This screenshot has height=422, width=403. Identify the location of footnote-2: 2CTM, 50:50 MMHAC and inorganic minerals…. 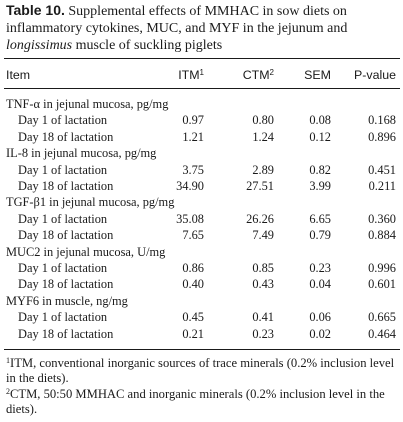
(195, 402).